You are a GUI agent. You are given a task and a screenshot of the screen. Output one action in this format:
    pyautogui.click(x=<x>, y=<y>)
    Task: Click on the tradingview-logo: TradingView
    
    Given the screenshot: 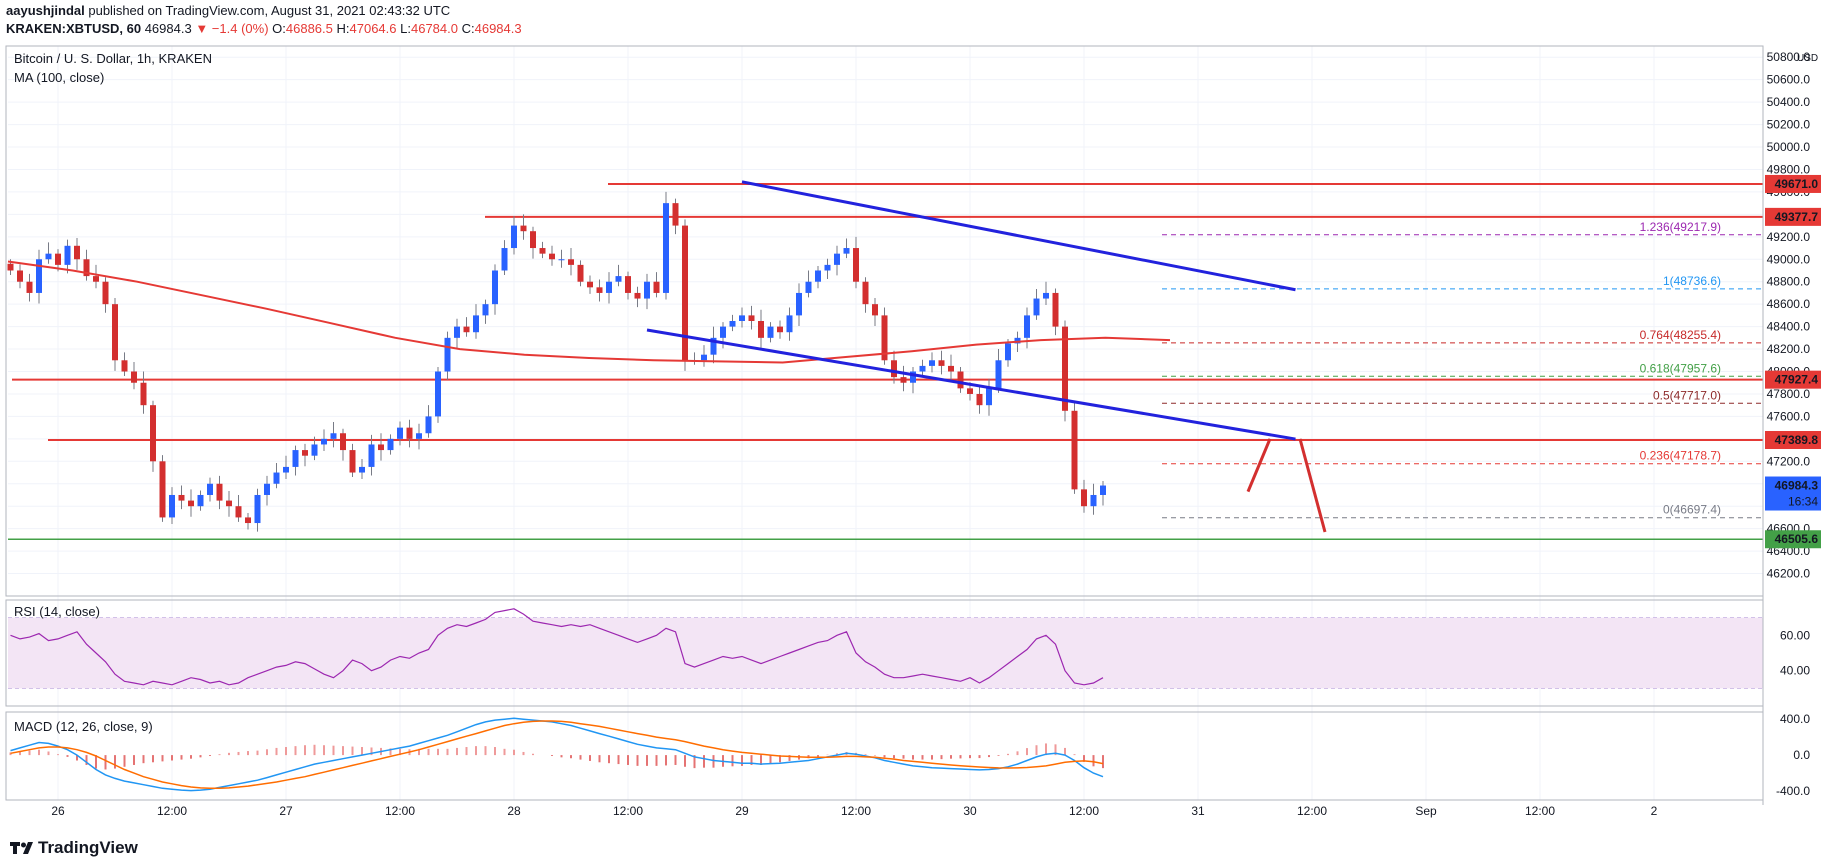 What is the action you would take?
    pyautogui.click(x=73, y=848)
    